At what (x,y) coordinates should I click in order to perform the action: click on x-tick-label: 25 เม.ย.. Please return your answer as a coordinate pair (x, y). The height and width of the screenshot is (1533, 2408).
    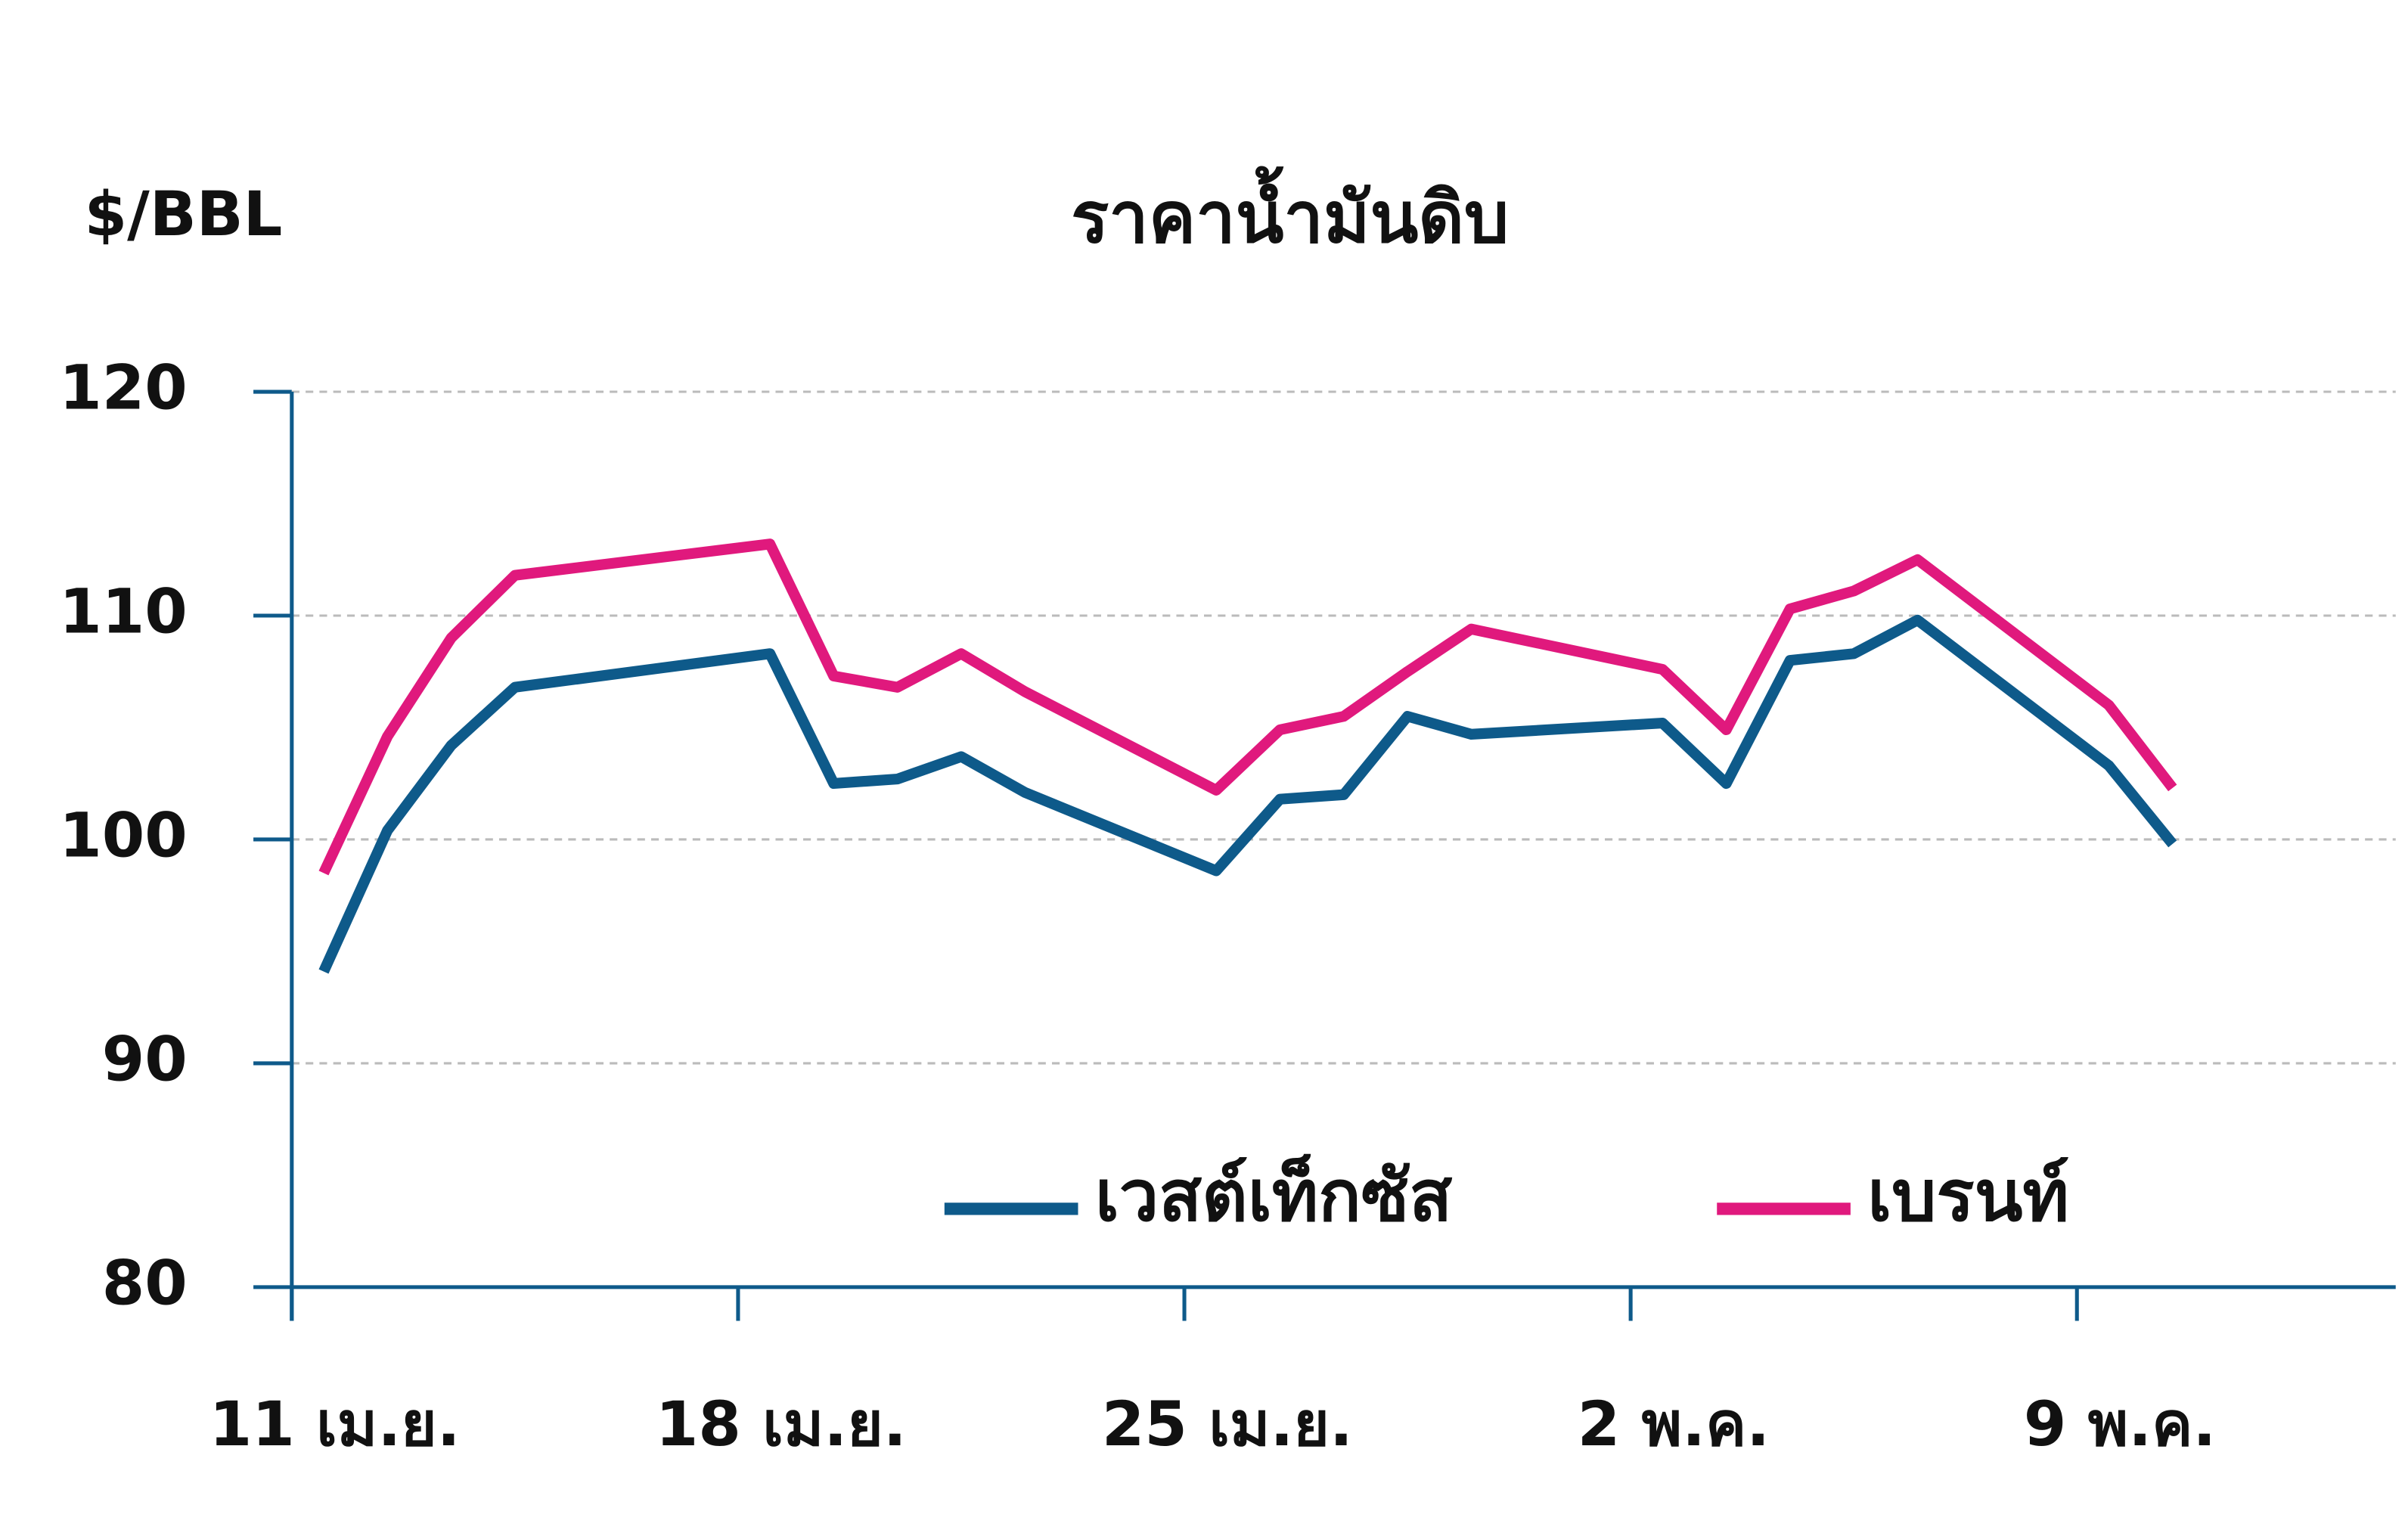
    Looking at the image, I should click on (1227, 1425).